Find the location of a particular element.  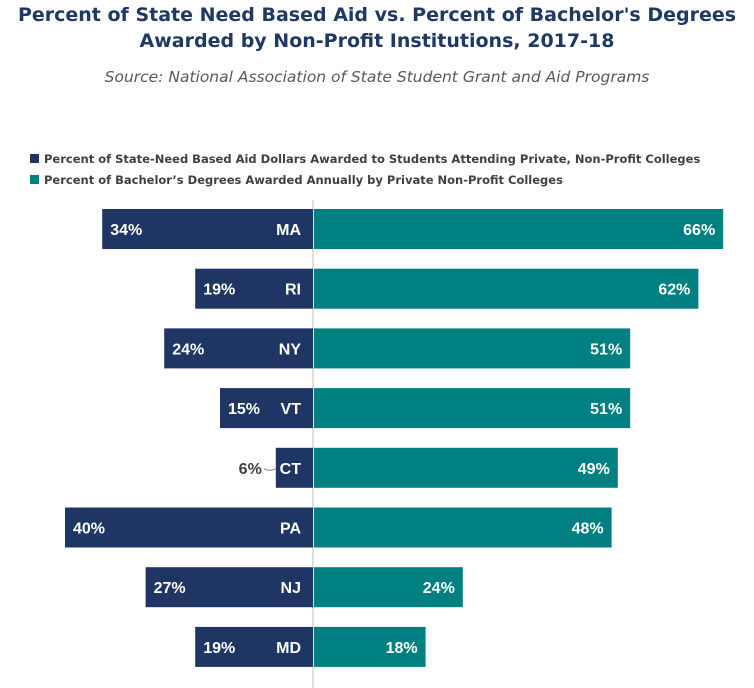

category-label-ma: MA is located at coordinates (288, 230).